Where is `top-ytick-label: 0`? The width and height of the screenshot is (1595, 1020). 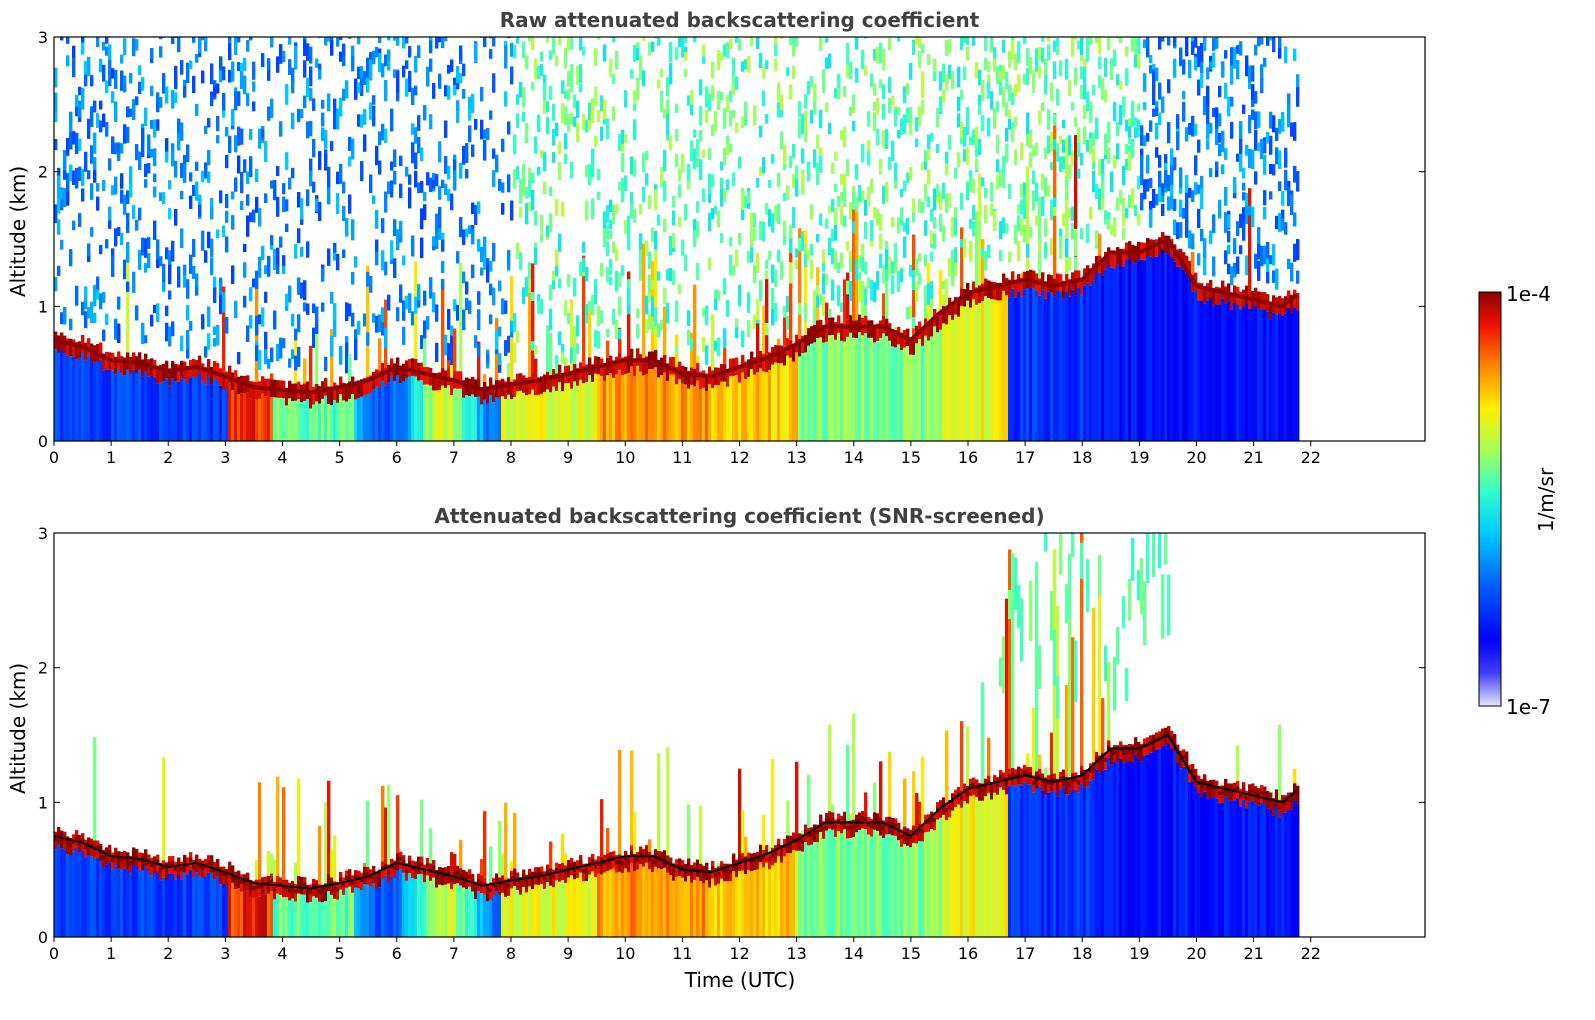 top-ytick-label: 0 is located at coordinates (43, 441).